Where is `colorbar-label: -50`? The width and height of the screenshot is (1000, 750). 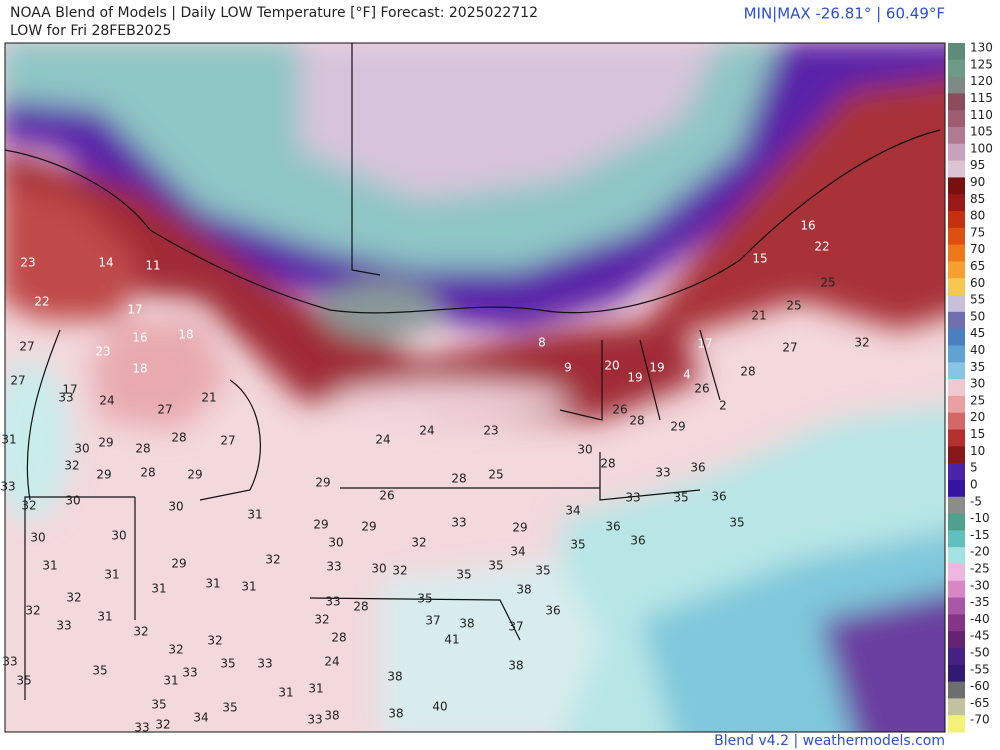 colorbar-label: -50 is located at coordinates (980, 653).